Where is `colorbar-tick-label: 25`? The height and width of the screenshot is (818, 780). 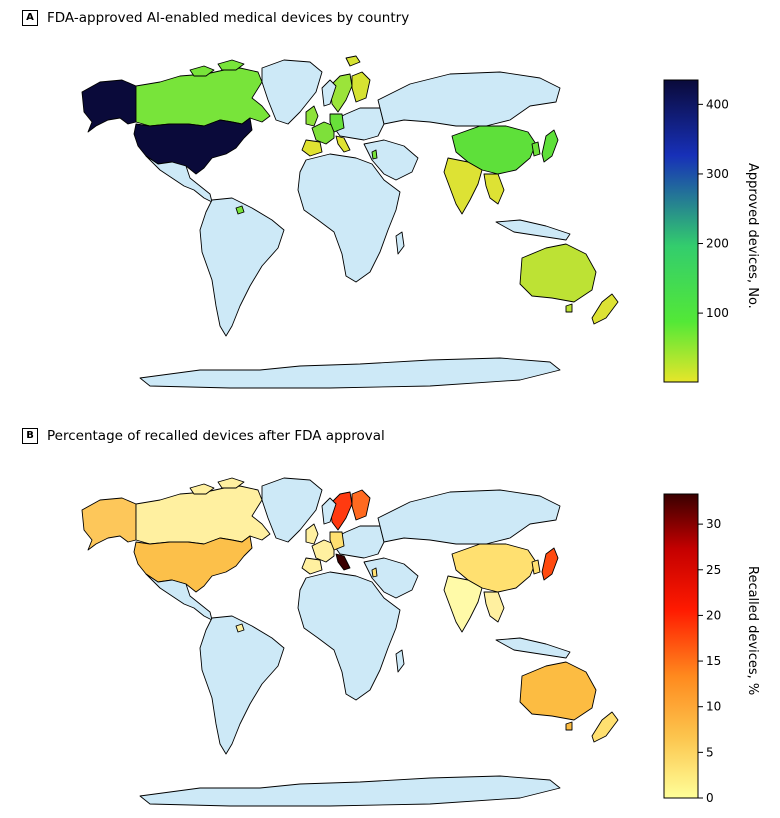 colorbar-tick-label: 25 is located at coordinates (713, 570).